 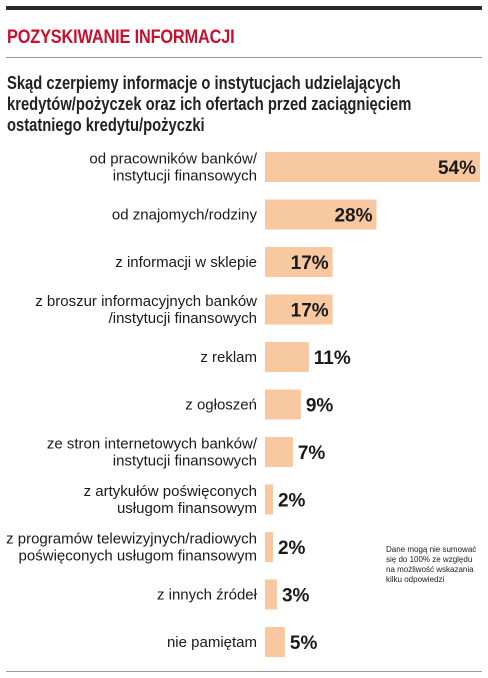 I want to click on category-label-line: z innych źródeł, so click(x=207, y=595).